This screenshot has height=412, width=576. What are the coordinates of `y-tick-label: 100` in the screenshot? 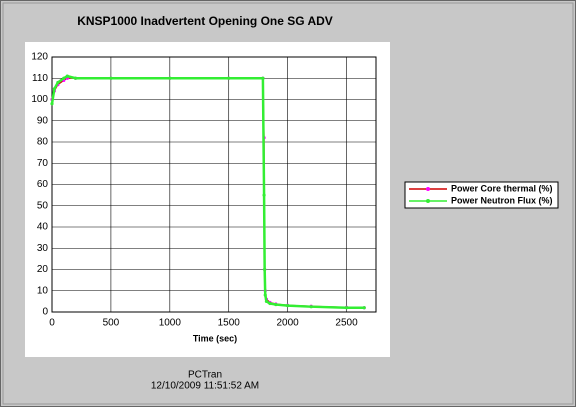 It's located at (39, 99).